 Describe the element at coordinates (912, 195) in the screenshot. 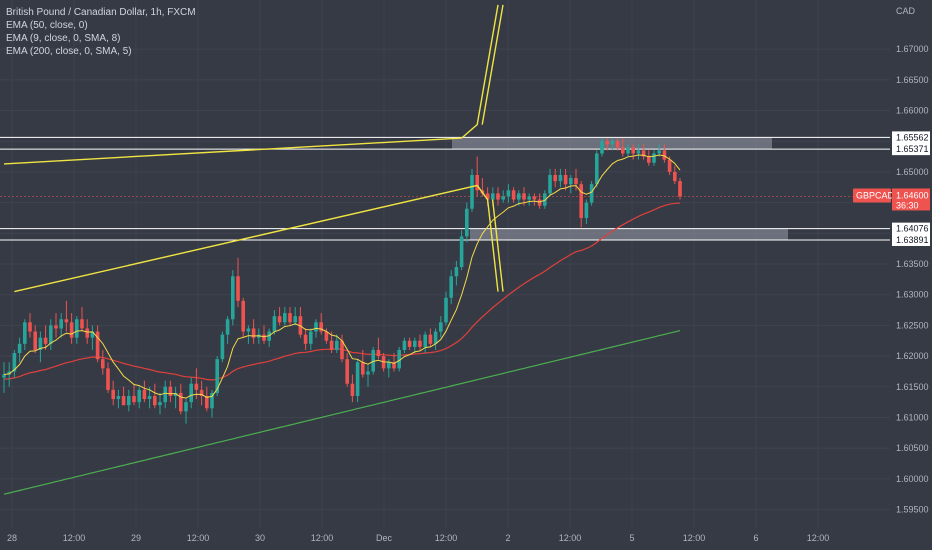

I see `current-price-label: 1.64600` at that location.